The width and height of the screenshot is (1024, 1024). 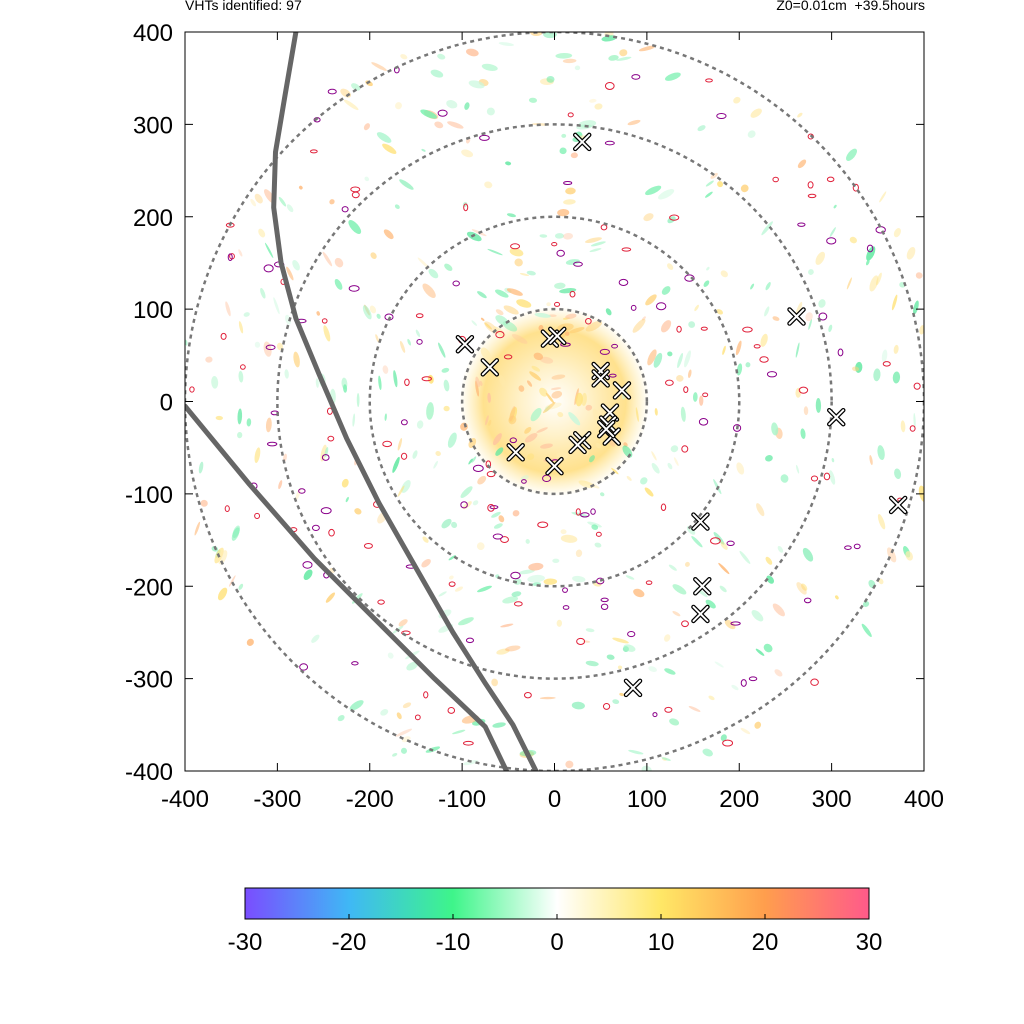 What do you see at coordinates (277, 799) in the screenshot?
I see `x-tick-label: -300` at bounding box center [277, 799].